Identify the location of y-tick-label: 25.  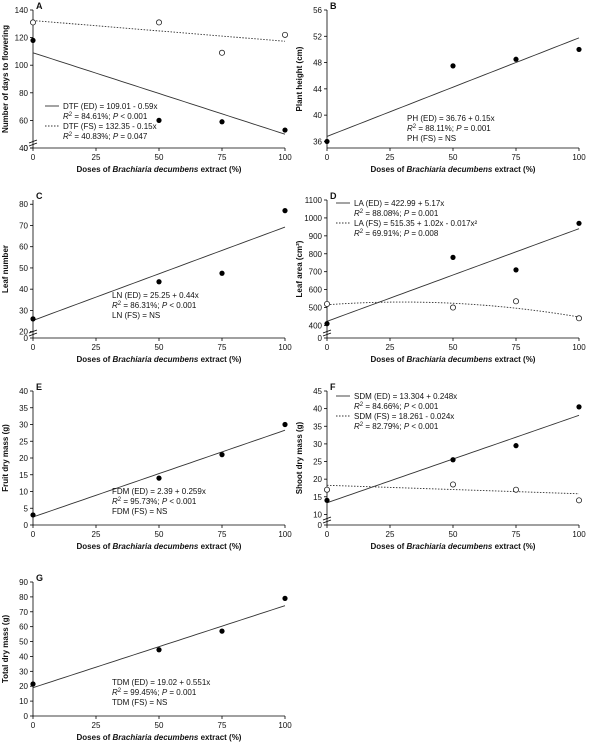
(23, 441).